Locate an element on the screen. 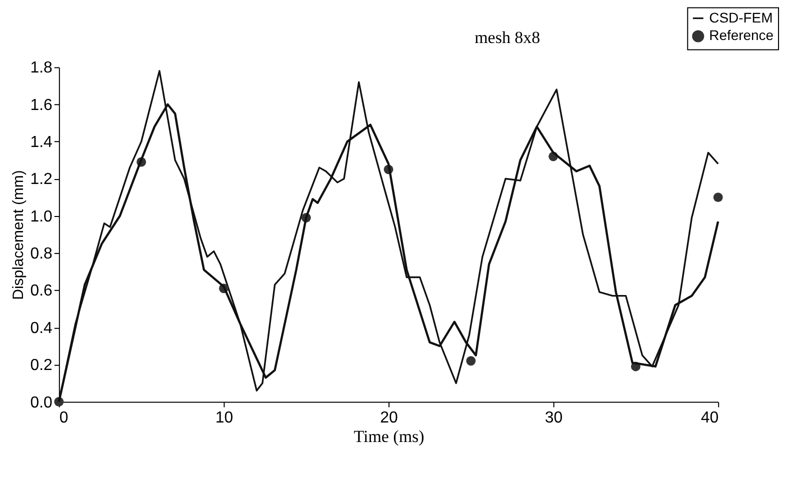  y-tick-label: 0.0 is located at coordinates (41, 403).